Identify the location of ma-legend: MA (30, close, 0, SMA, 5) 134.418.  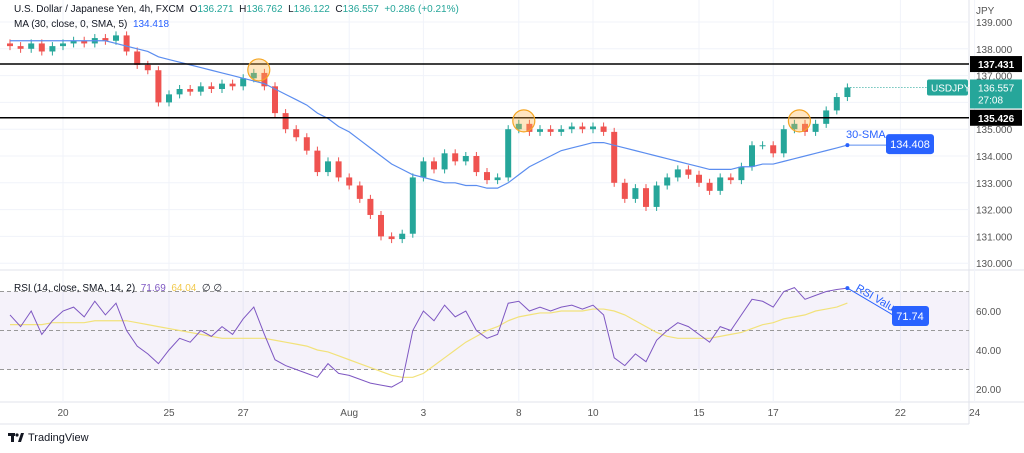
(91, 24).